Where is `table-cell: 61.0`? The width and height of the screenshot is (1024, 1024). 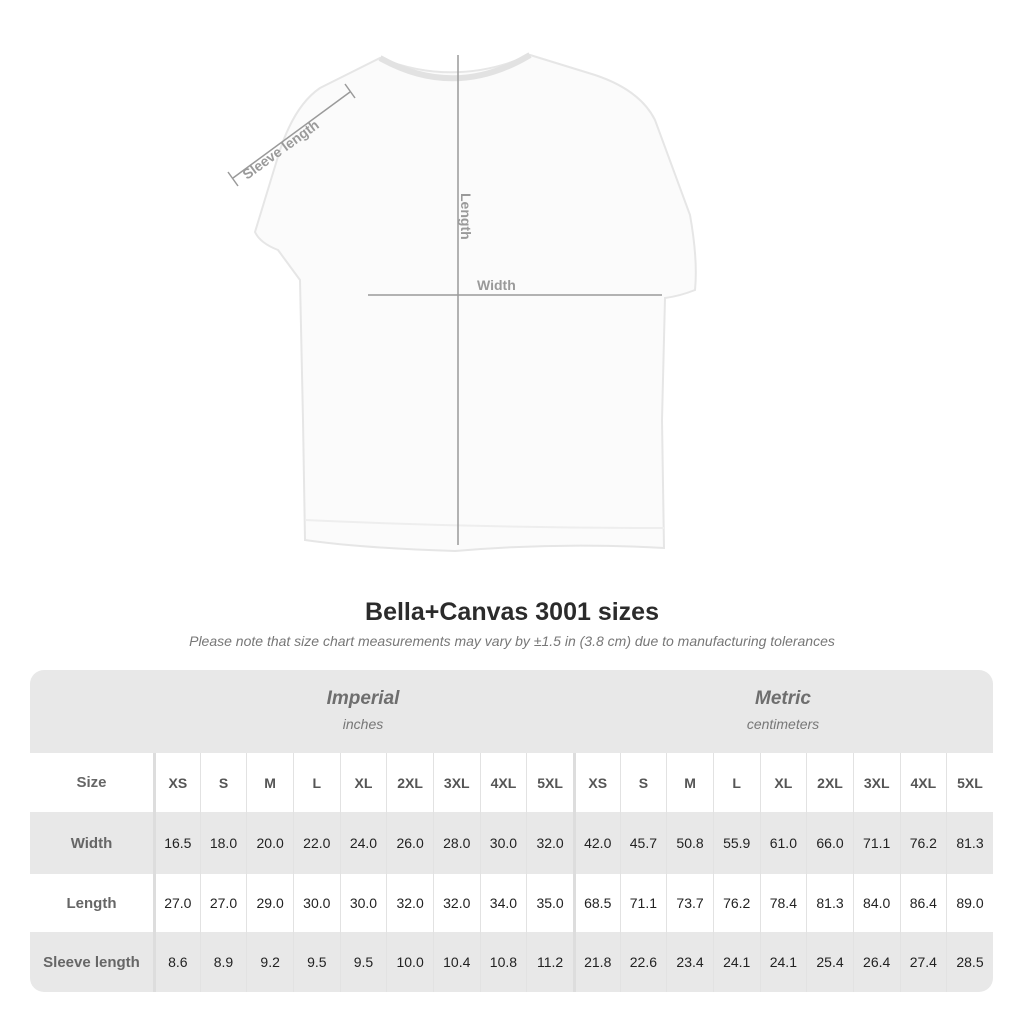 table-cell: 61.0 is located at coordinates (783, 843).